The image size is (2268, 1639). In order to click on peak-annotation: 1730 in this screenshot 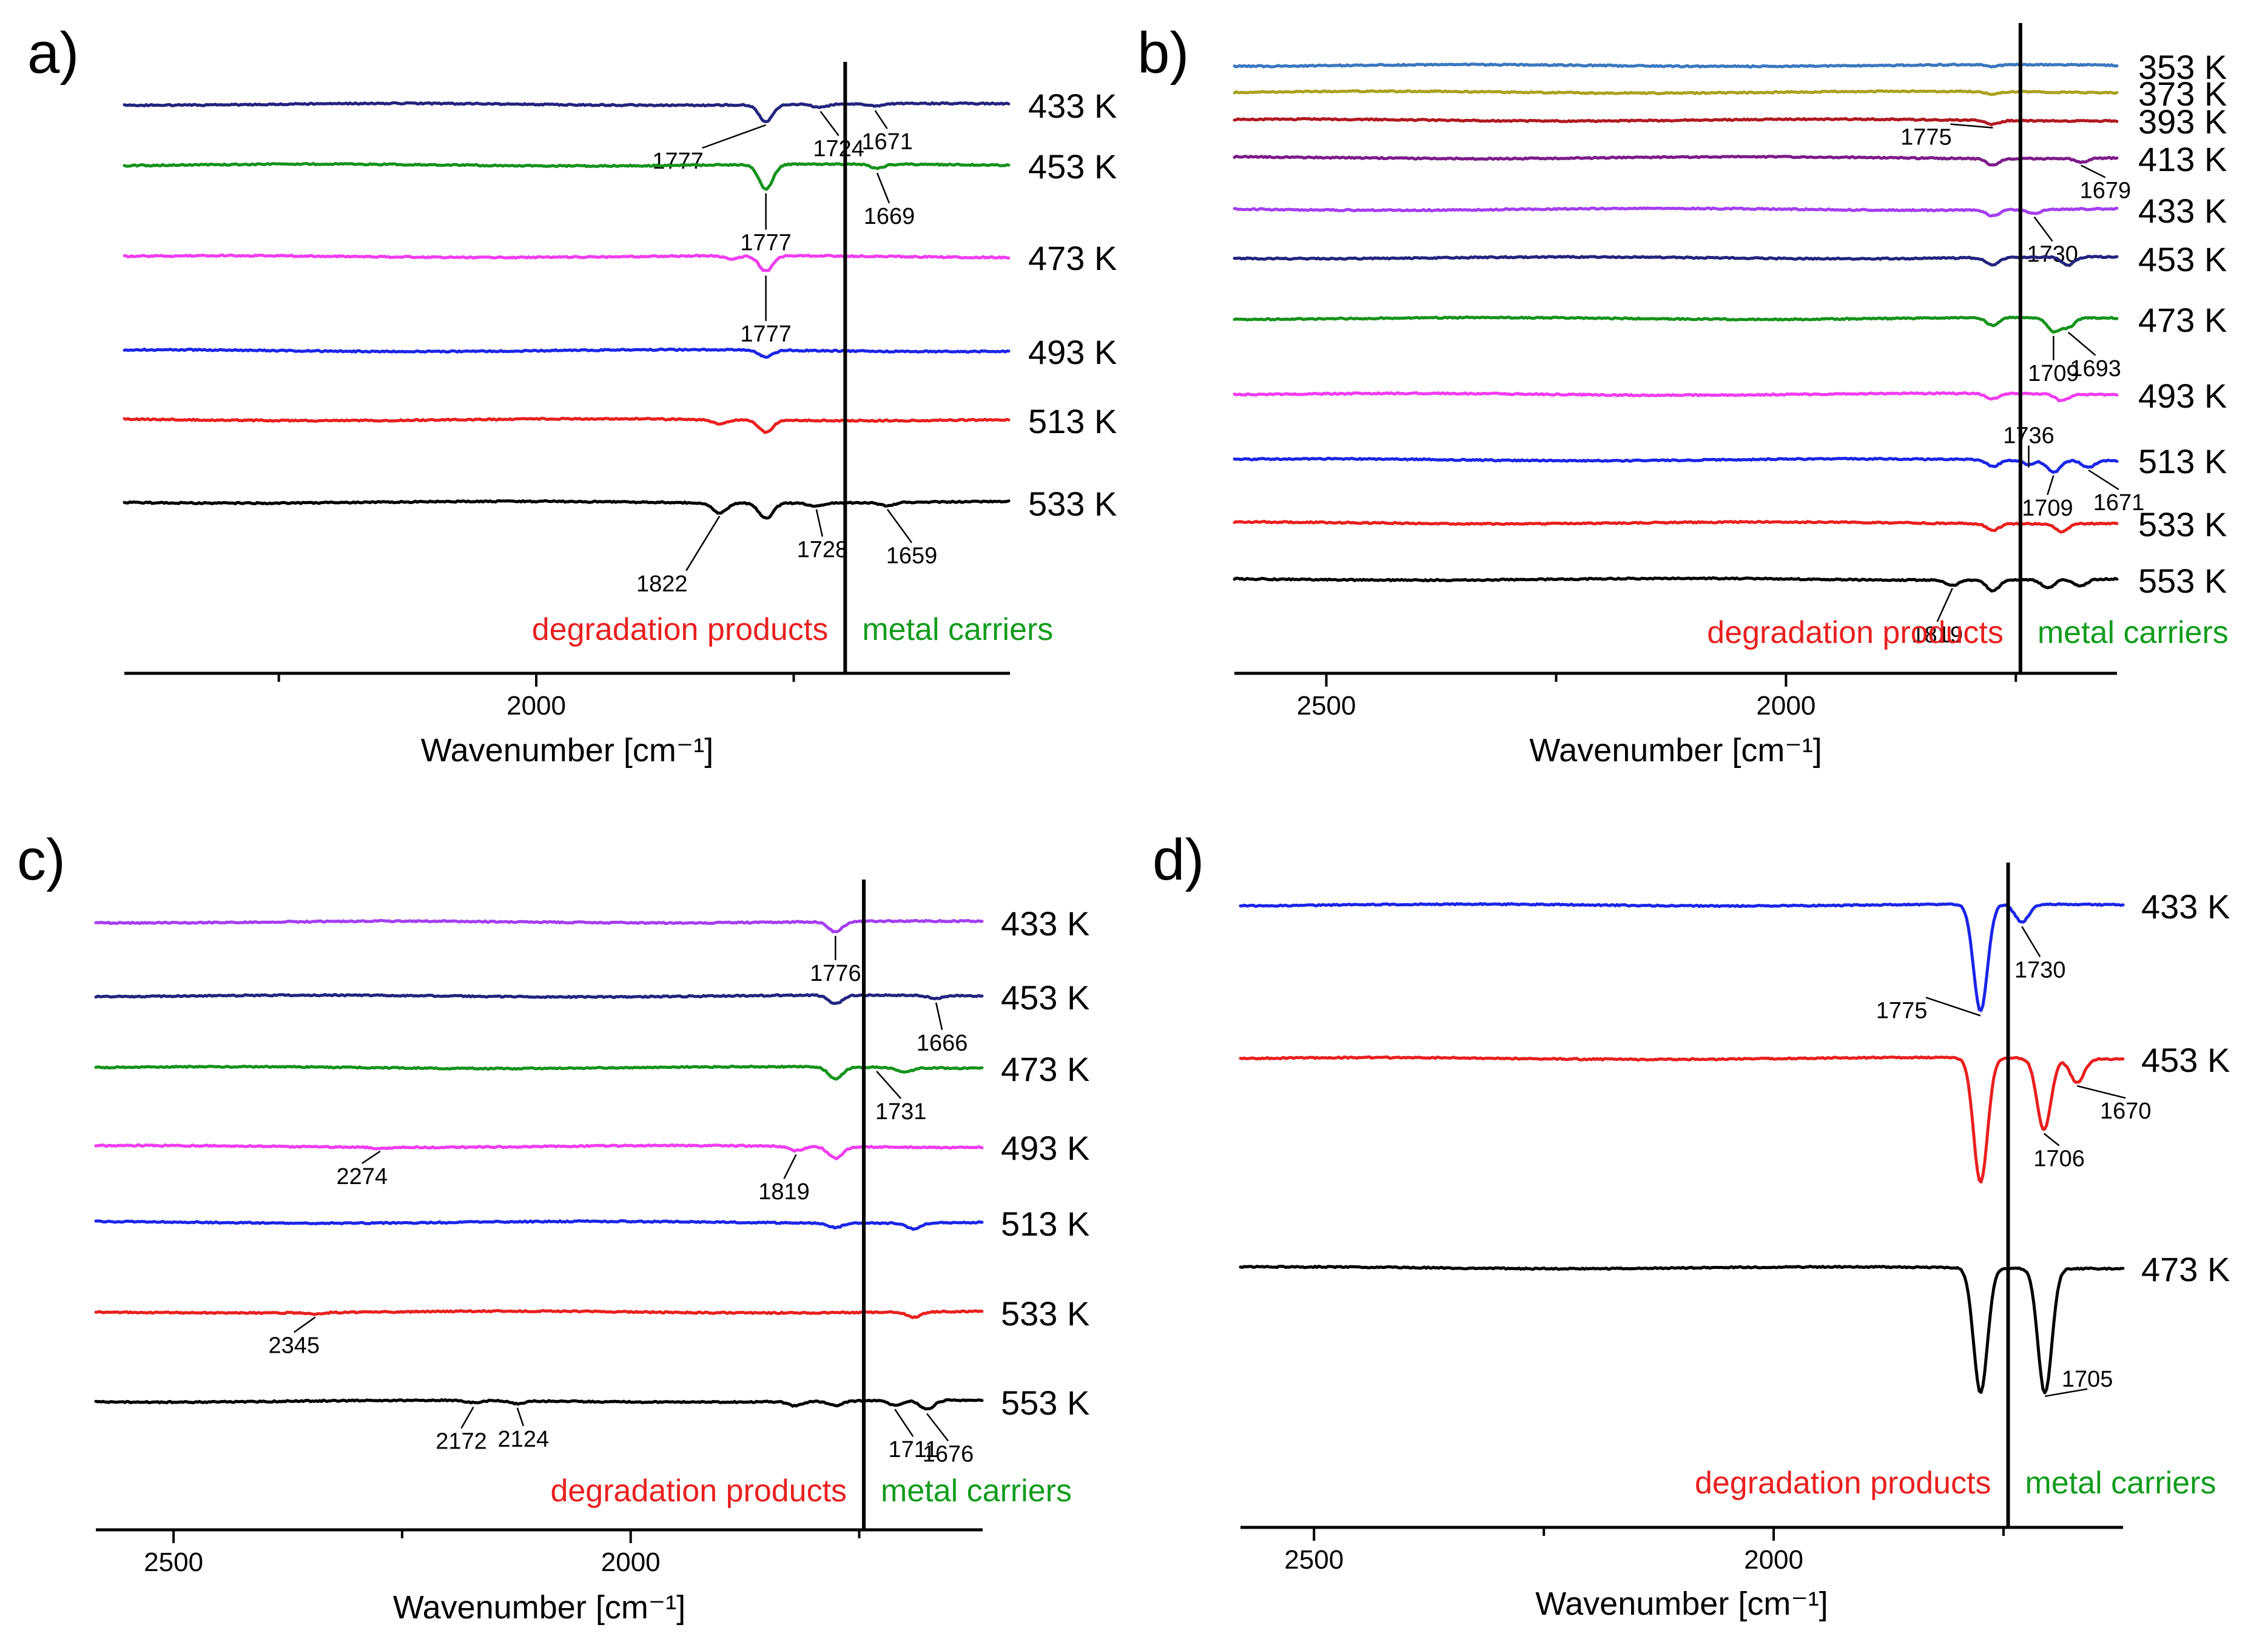, I will do `click(2052, 255)`.